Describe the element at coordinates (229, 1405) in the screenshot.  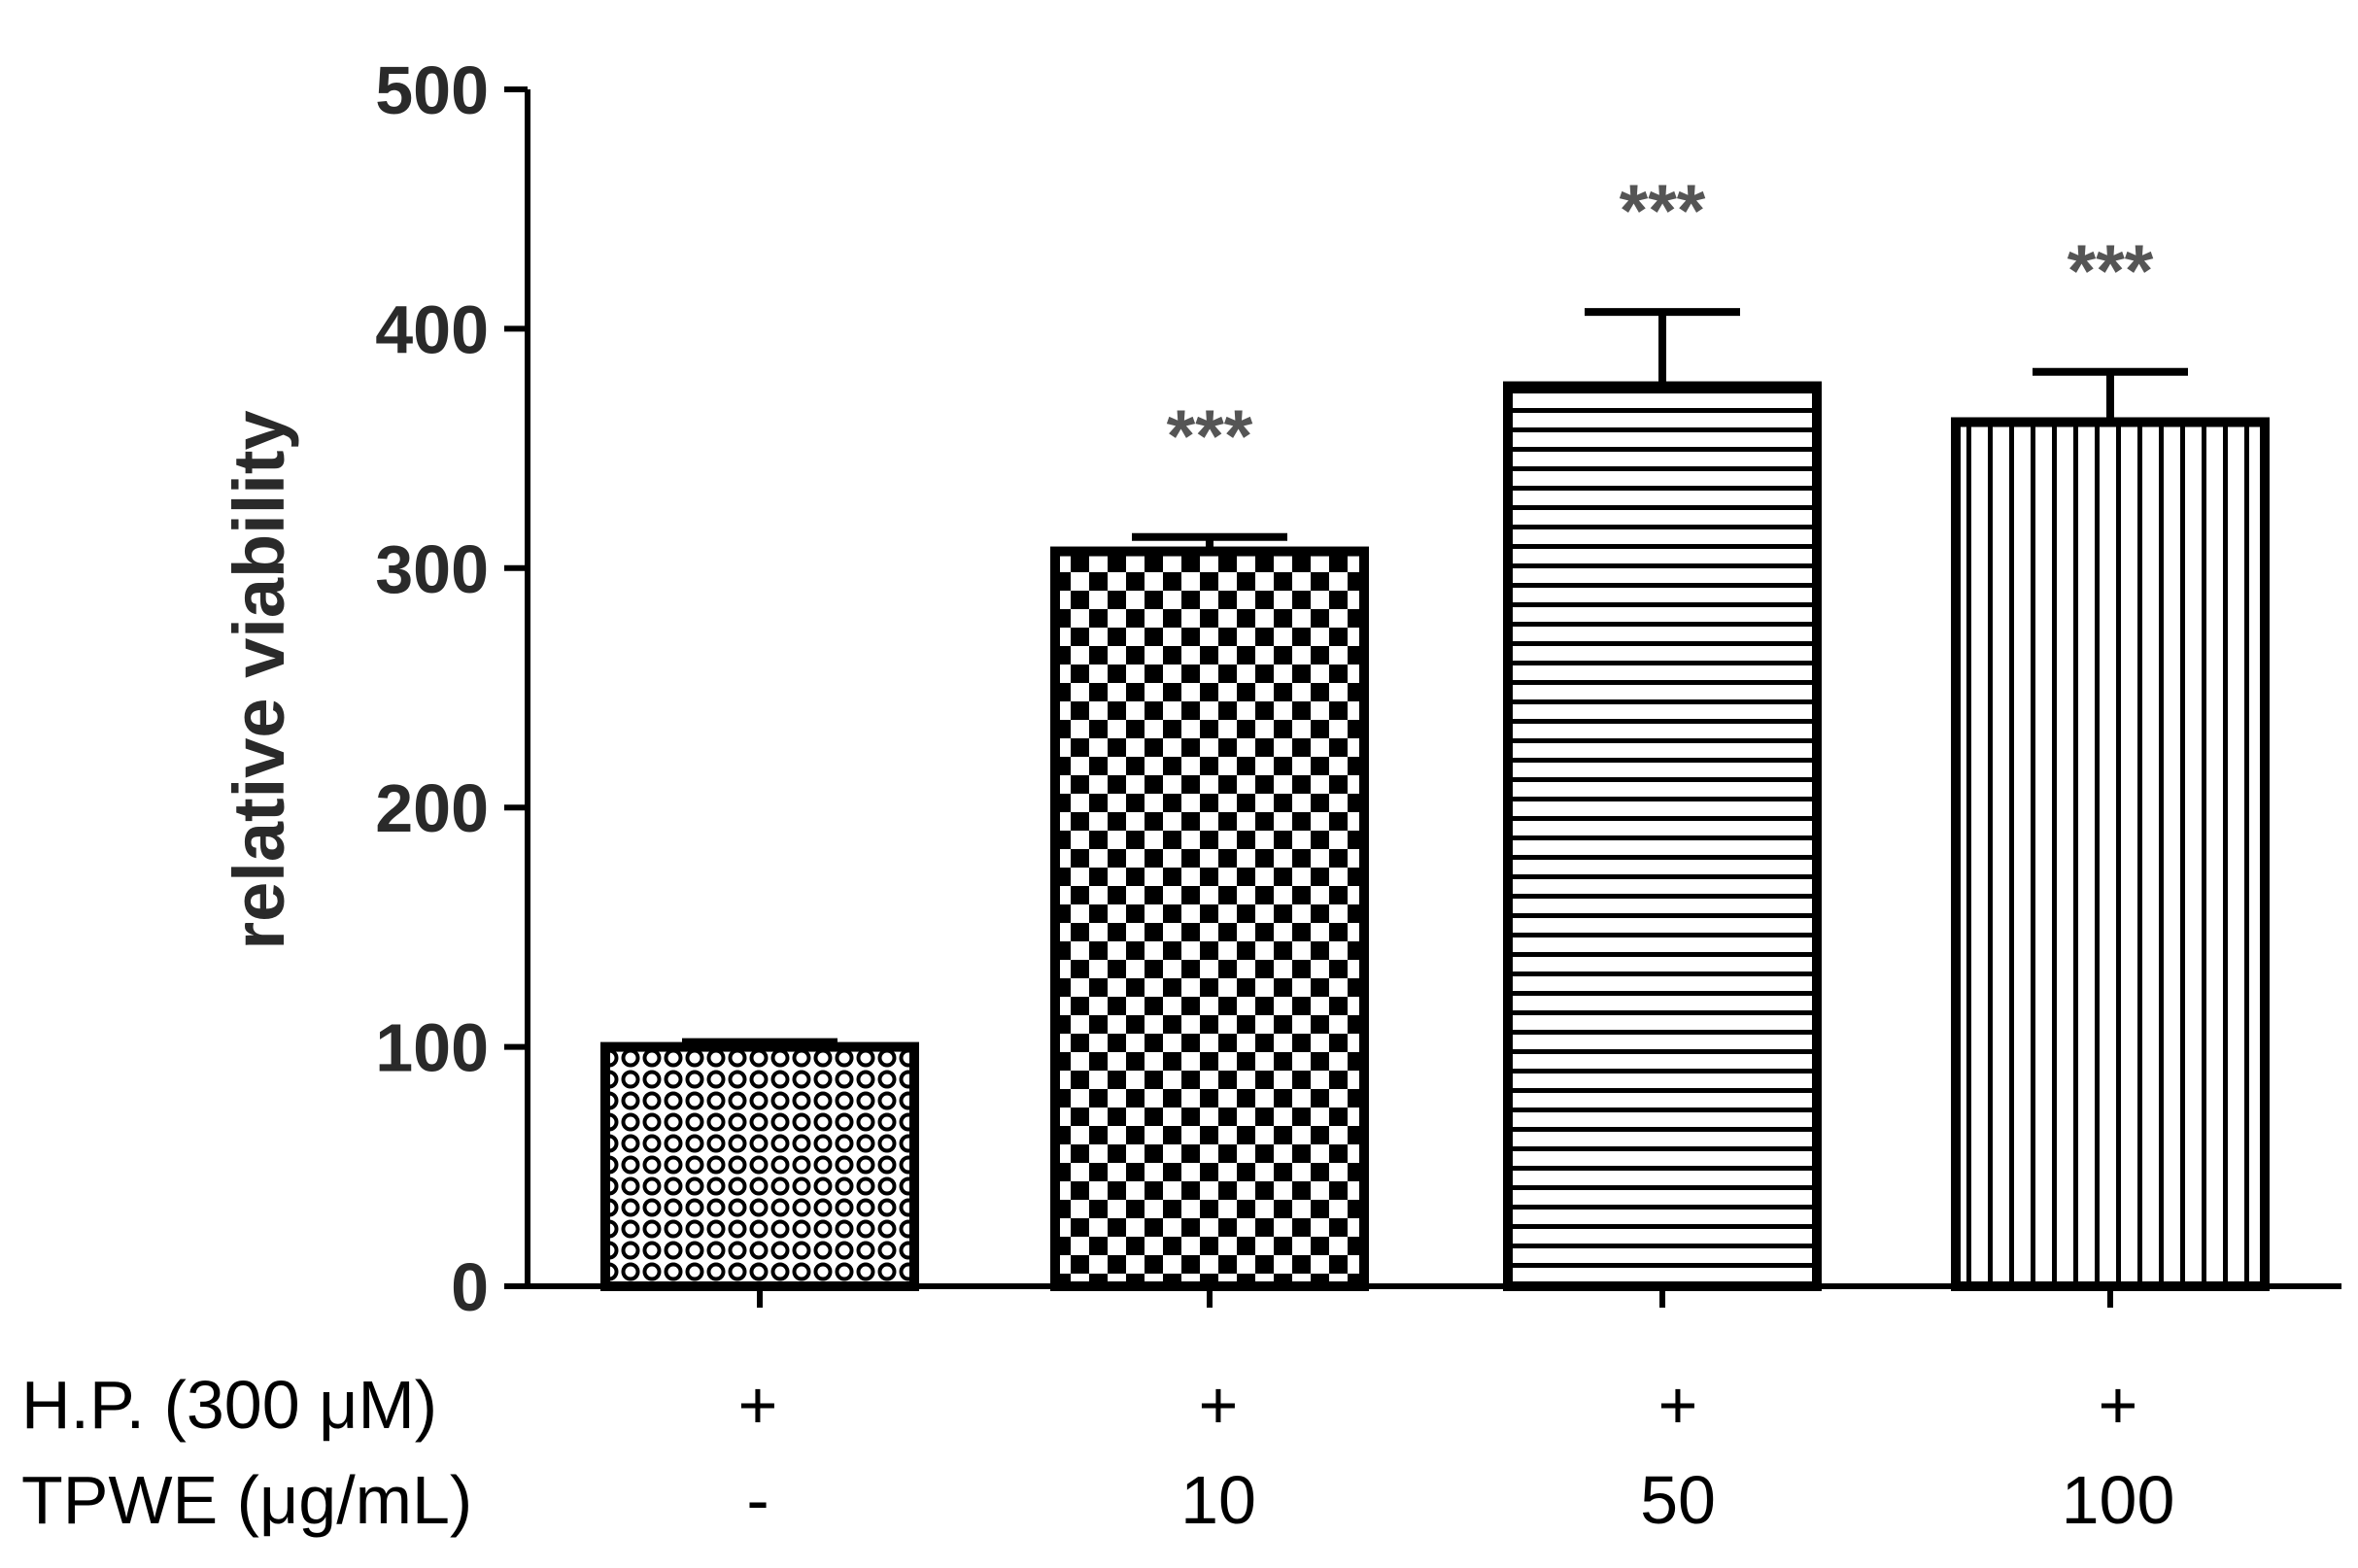
I see `condition-row-label: H.P. (300 μM)` at that location.